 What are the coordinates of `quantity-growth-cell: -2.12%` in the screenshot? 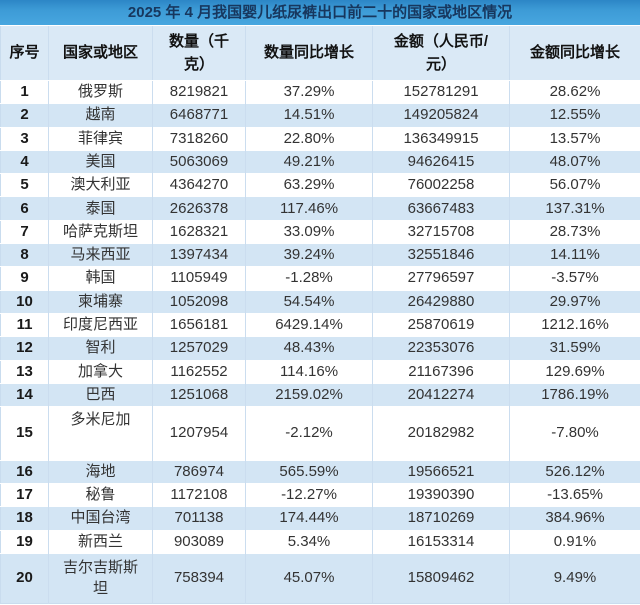 It's located at (309, 433).